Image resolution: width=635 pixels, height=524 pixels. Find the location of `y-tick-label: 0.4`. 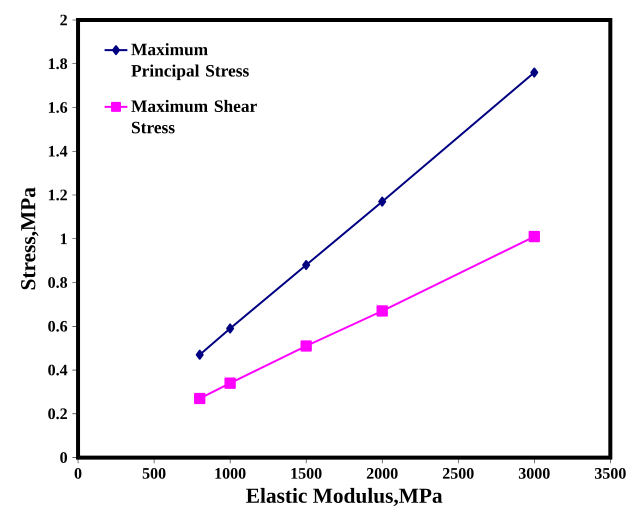

y-tick-label: 0.4 is located at coordinates (58, 370).